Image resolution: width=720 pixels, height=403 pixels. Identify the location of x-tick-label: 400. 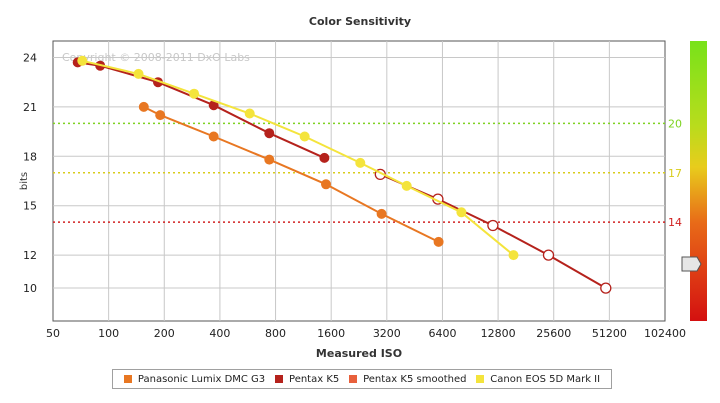
(219, 333).